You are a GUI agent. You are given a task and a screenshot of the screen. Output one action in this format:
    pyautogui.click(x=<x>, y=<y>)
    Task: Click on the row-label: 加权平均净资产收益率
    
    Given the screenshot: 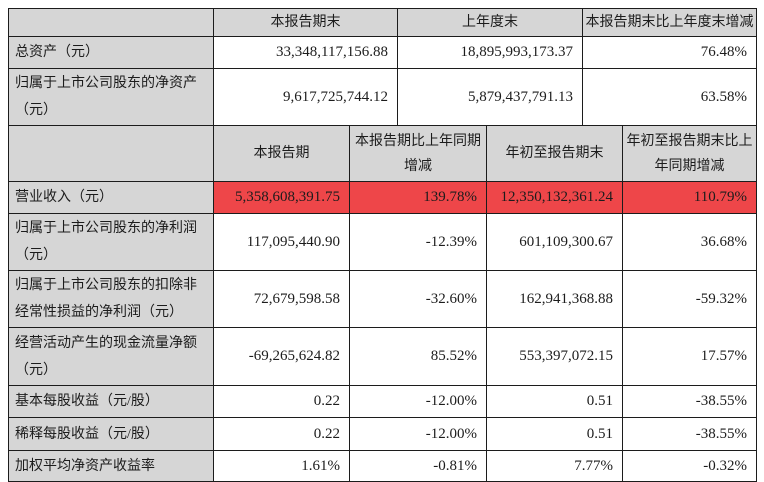 What is the action you would take?
    pyautogui.click(x=111, y=466)
    